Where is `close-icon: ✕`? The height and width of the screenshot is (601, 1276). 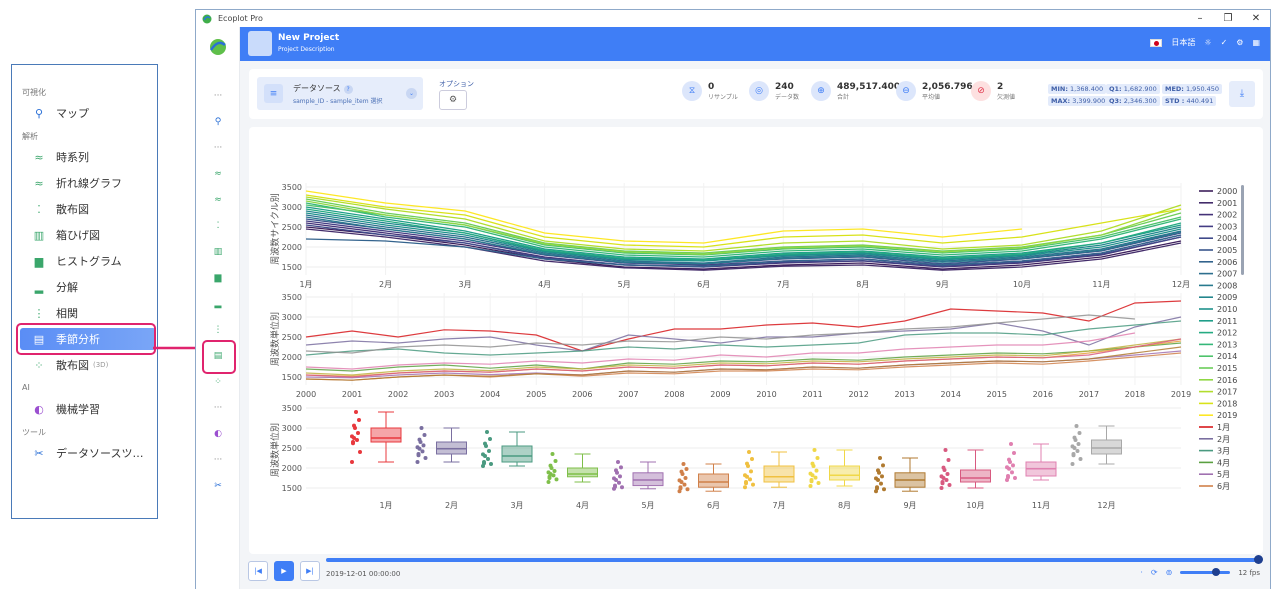 close-icon: ✕ is located at coordinates (1256, 18).